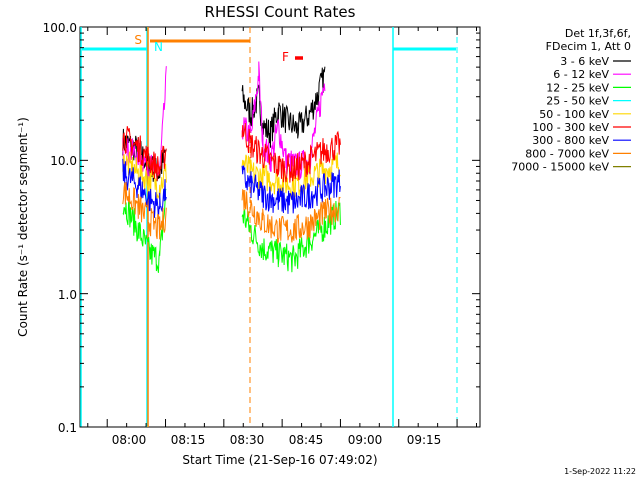  Describe the element at coordinates (588, 46) in the screenshot. I see `legend-header-line-2: FDecim 1, Att 0` at that location.